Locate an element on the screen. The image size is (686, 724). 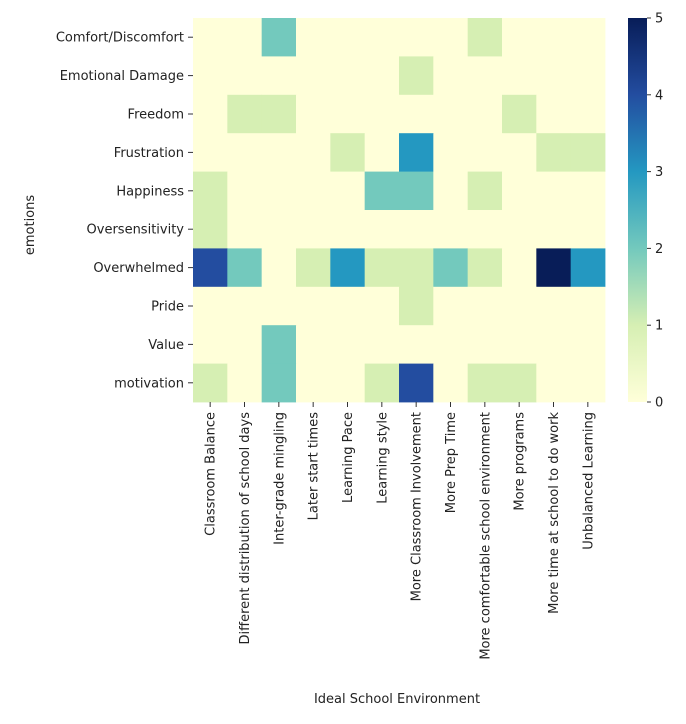
y-tick-label: Overwhelmed is located at coordinates (138, 268).